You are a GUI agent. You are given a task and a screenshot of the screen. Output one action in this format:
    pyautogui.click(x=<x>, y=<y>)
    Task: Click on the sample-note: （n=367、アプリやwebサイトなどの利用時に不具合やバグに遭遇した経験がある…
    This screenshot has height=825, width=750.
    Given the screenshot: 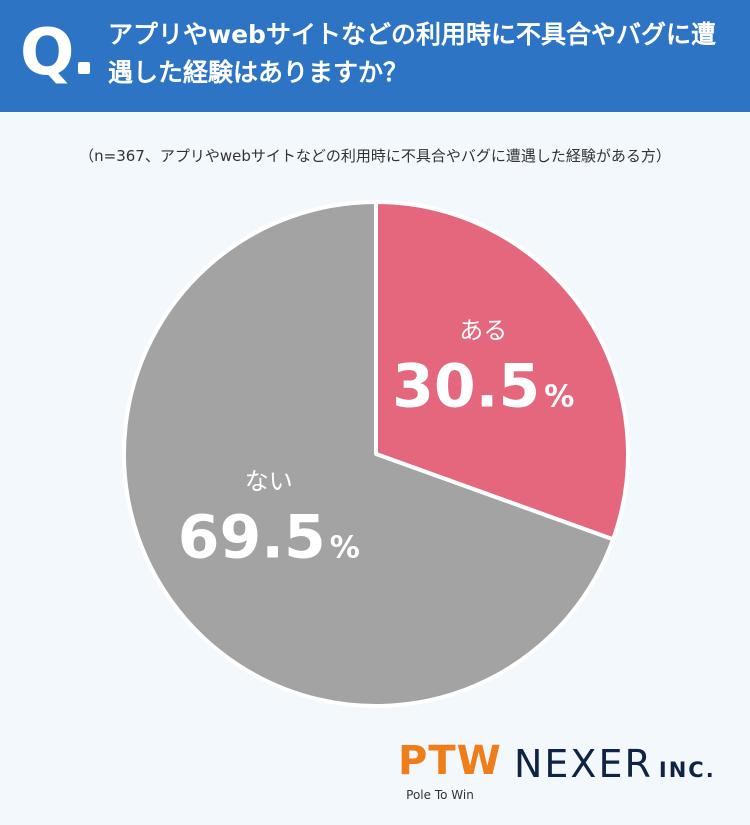 What is the action you would take?
    pyautogui.click(x=375, y=156)
    